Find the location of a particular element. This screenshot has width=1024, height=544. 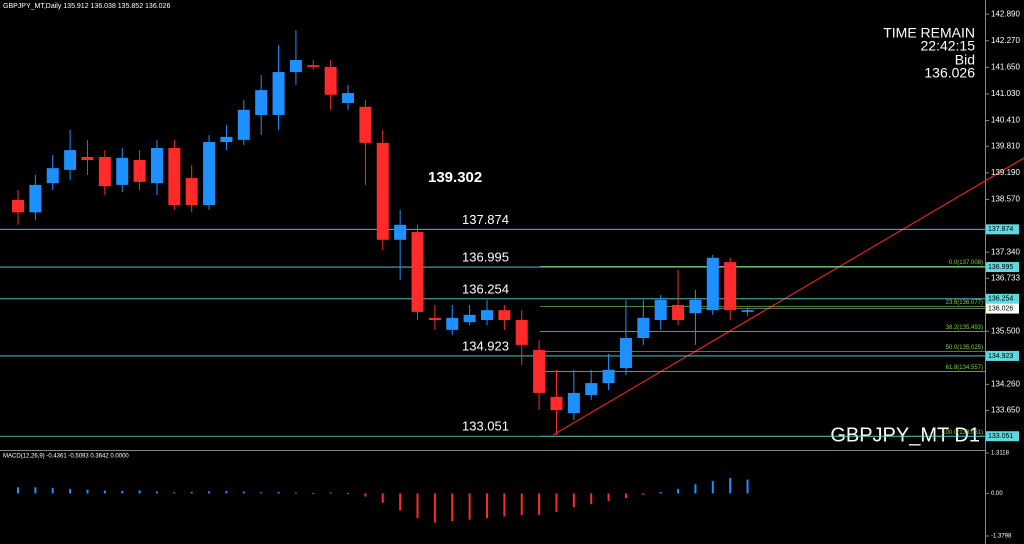

y-tick-label: 141.030 is located at coordinates (1005, 93).